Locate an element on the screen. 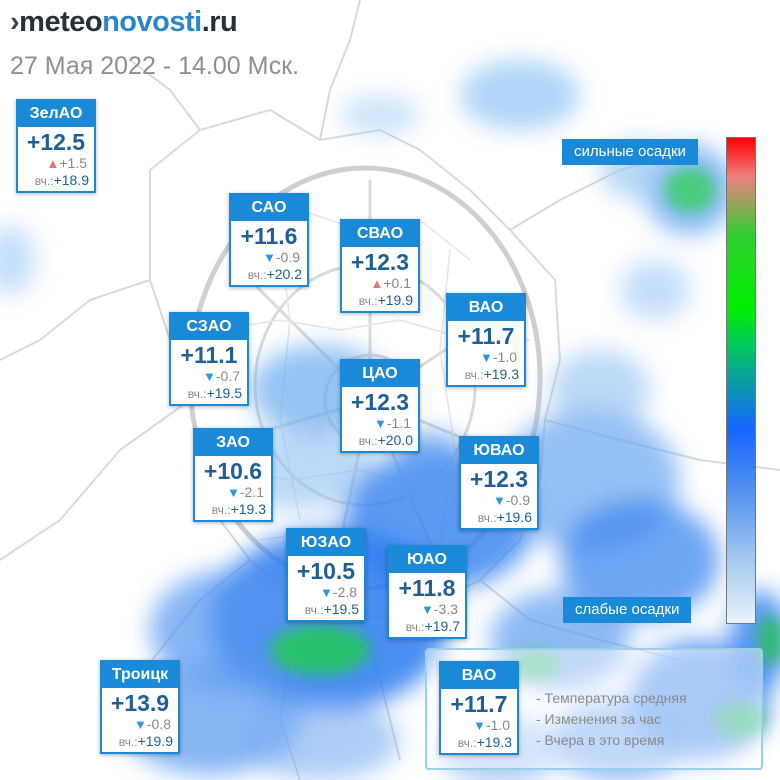 The width and height of the screenshot is (780, 780). district-card-cao: ЦАО +12.3 ▼-1.1 вч.:+20.0 is located at coordinates (380, 406).